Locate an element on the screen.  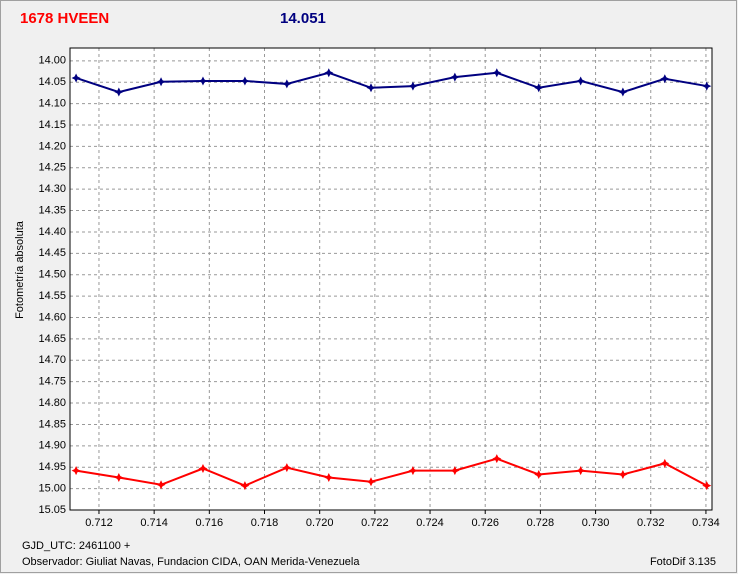
y-tick-label: 14.95 is located at coordinates (52, 467).